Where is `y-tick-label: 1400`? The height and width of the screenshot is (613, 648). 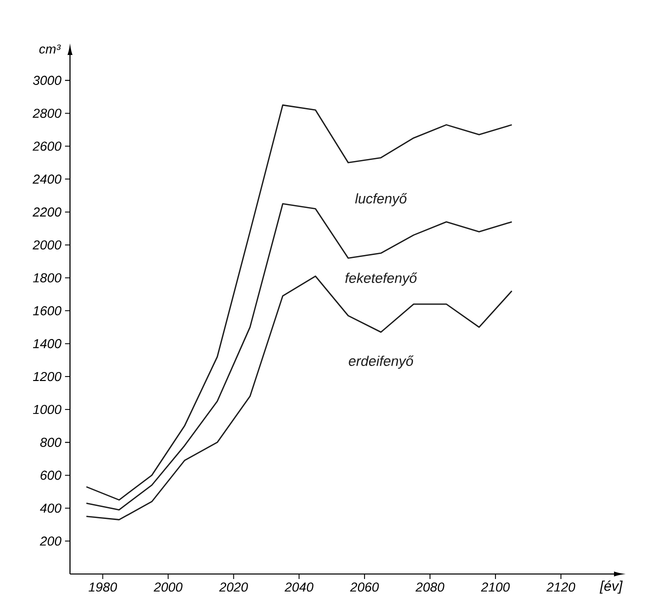
y-tick-label: 1400 is located at coordinates (47, 343).